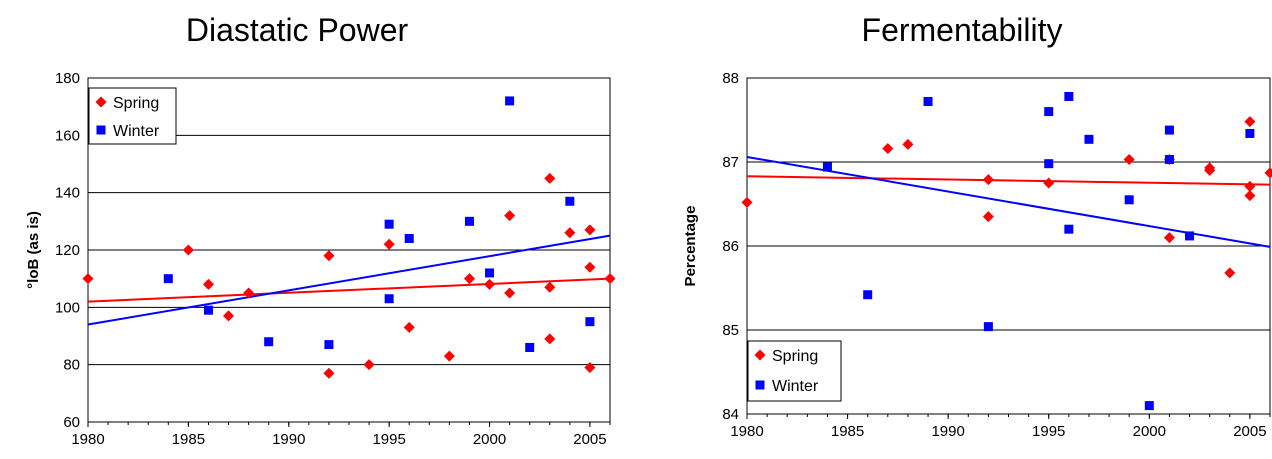 The height and width of the screenshot is (459, 1272). What do you see at coordinates (690, 246) in the screenshot?
I see `y-axis-label: Percentage` at bounding box center [690, 246].